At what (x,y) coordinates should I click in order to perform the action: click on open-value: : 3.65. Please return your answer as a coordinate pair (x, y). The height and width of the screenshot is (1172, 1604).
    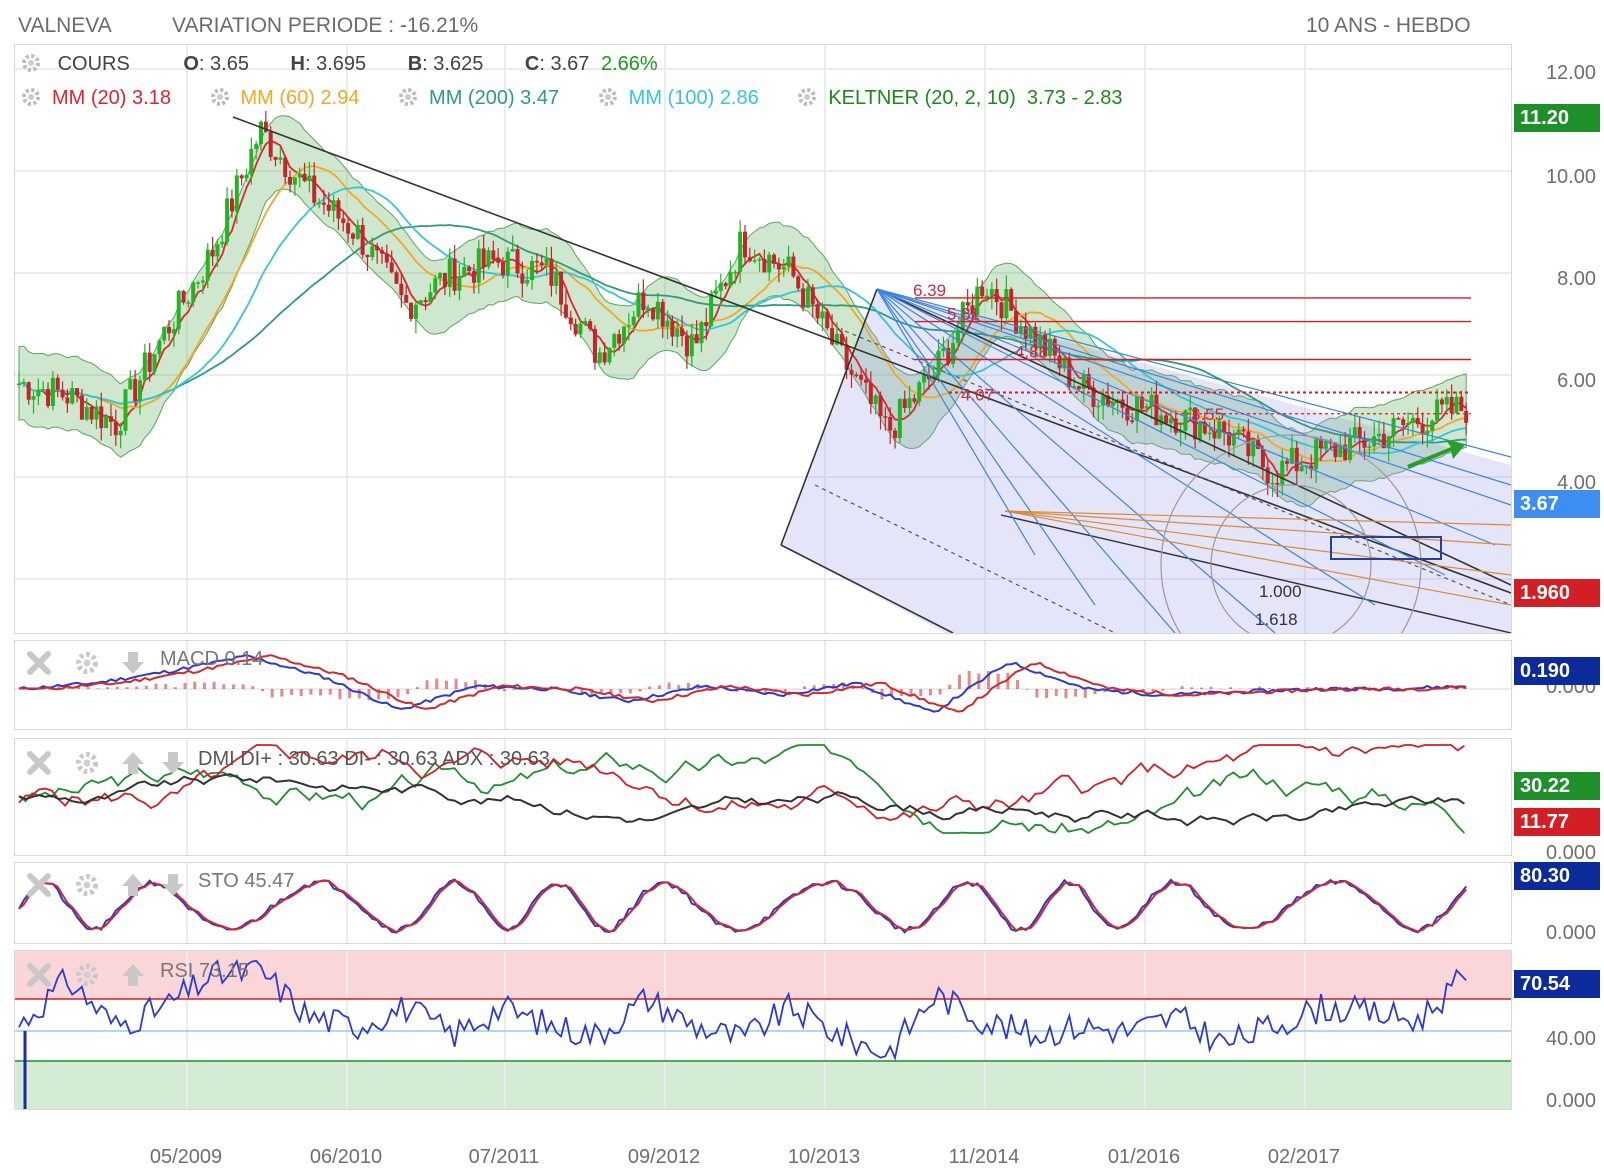
    Looking at the image, I should click on (223, 64).